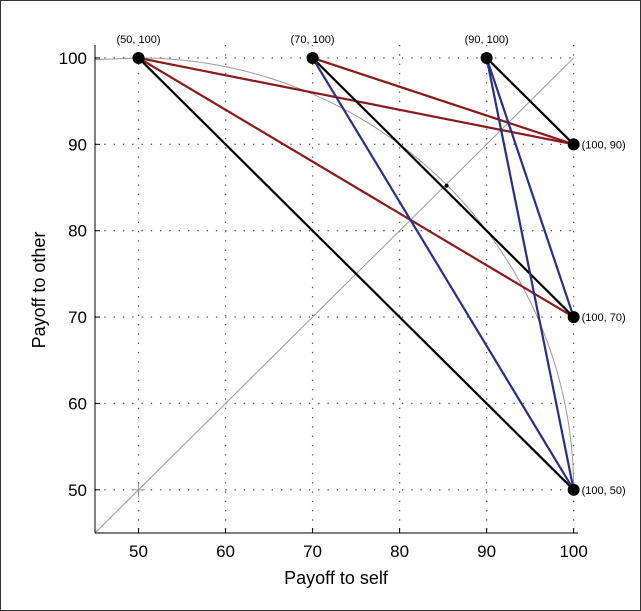 Image resolution: width=641 pixels, height=611 pixels. What do you see at coordinates (573, 551) in the screenshot?
I see `x-tick-label-100: 100` at bounding box center [573, 551].